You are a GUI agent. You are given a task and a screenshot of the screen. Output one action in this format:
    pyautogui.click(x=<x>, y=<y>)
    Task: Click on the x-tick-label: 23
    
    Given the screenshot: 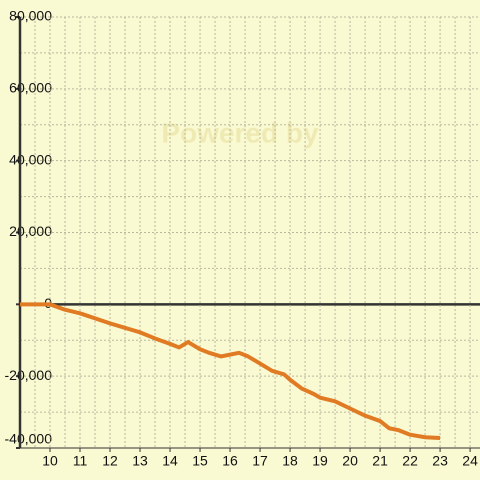 What is the action you would take?
    pyautogui.click(x=440, y=461)
    